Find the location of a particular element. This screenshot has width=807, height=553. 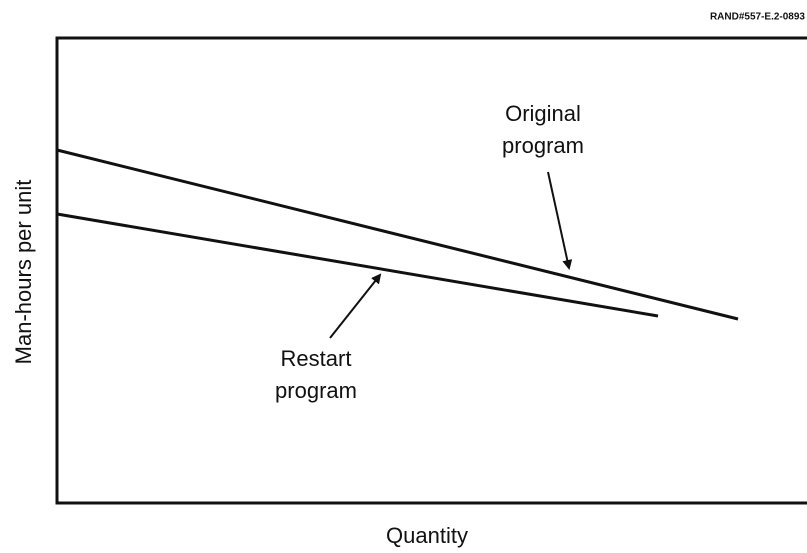

annotation: Original is located at coordinates (543, 113).